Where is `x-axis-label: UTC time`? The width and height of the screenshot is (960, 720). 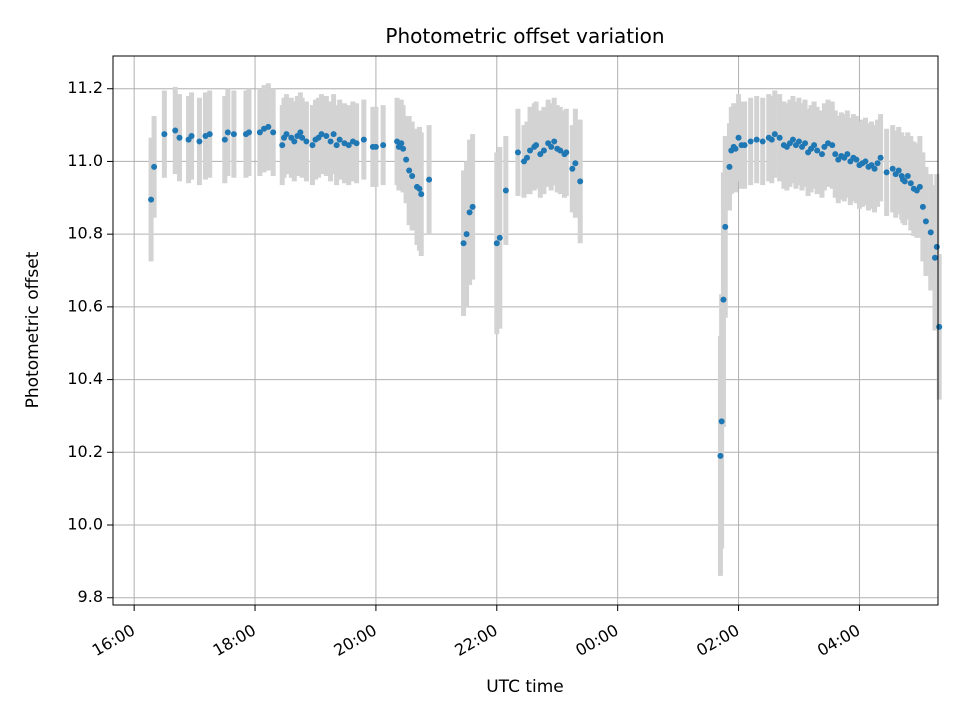
x-axis-label: UTC time is located at coordinates (525, 687).